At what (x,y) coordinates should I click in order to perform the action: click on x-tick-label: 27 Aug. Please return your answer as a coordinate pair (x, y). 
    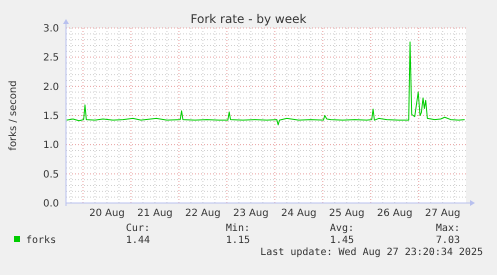
    Looking at the image, I should click on (442, 213).